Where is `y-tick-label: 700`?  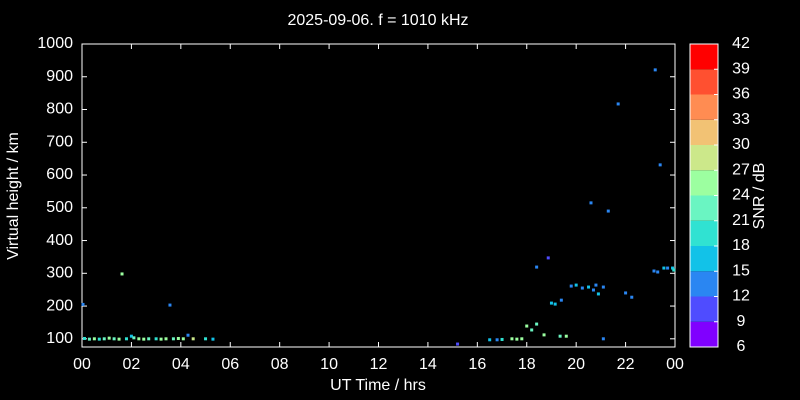 y-tick-label: 700 is located at coordinates (59, 141).